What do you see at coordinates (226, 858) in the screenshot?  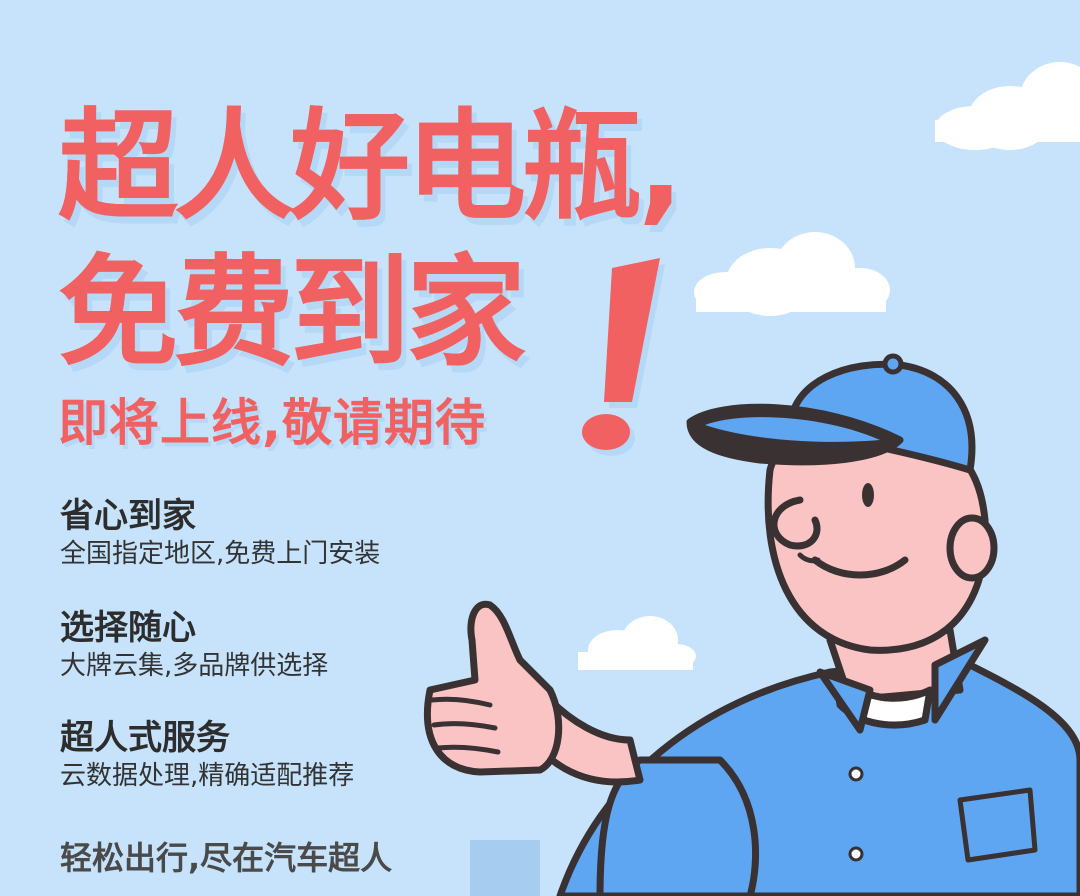 I see `tagline: 轻松出行,尽在汽车超人` at bounding box center [226, 858].